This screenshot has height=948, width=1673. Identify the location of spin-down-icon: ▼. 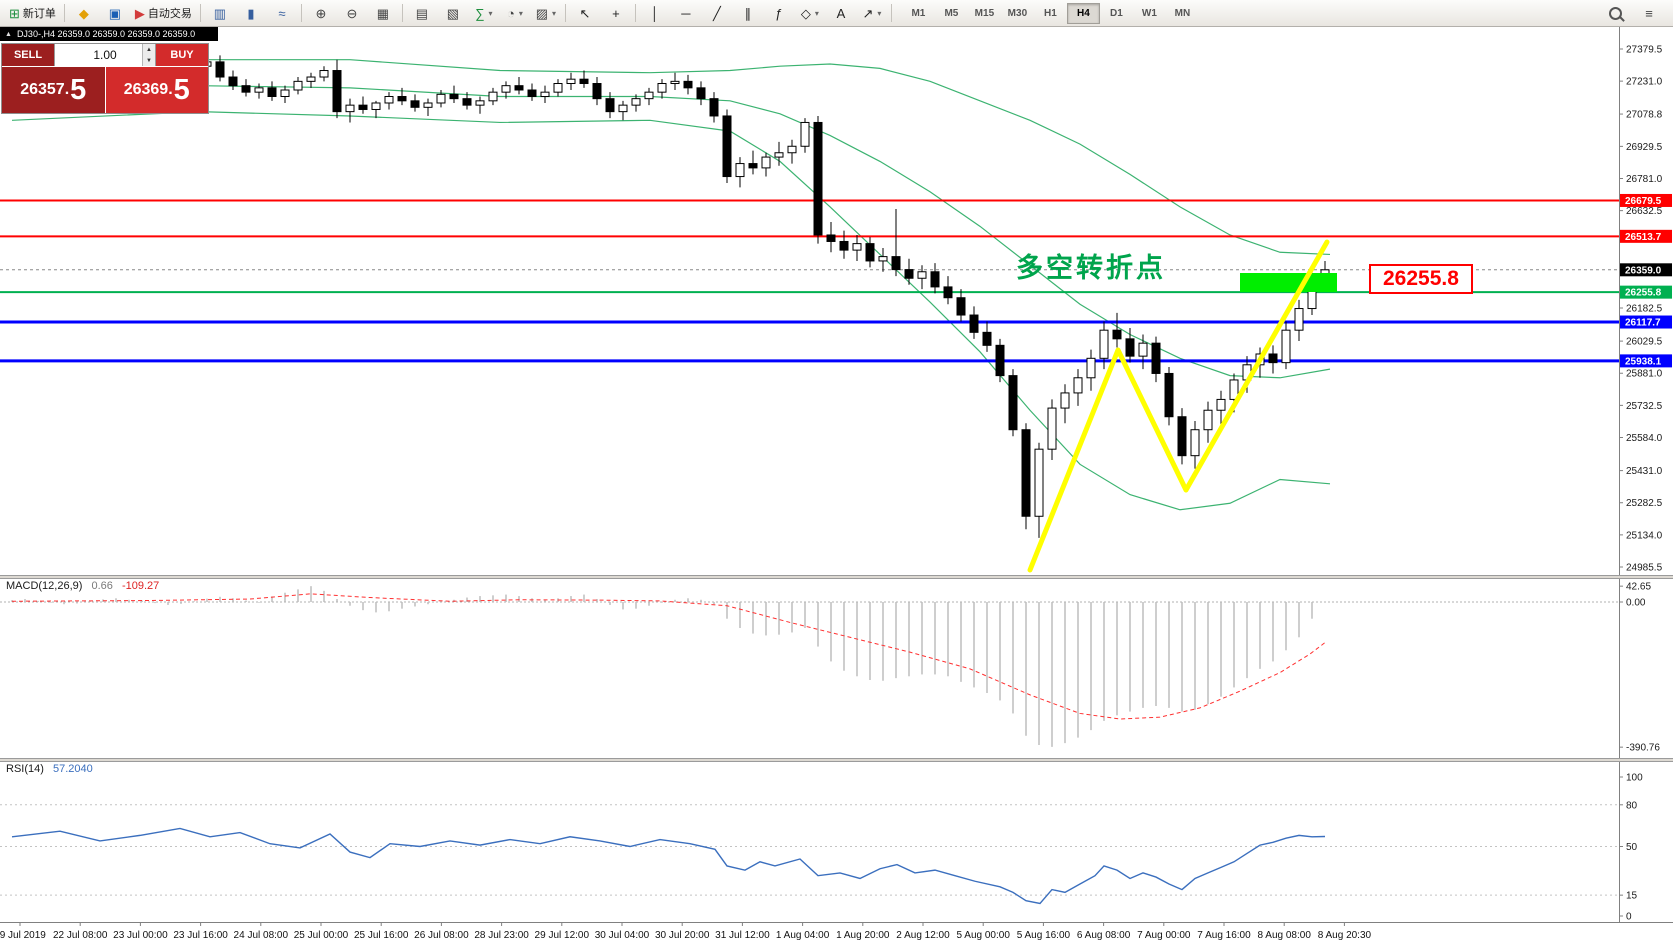
(149, 60).